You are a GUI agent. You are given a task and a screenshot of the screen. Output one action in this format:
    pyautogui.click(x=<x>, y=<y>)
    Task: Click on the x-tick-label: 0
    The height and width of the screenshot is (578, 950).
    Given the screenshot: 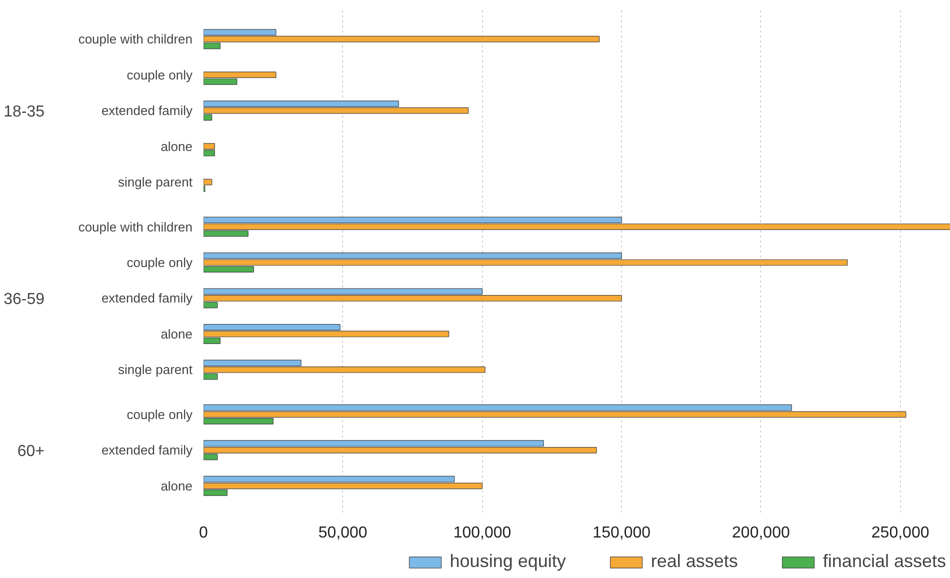 What is the action you would take?
    pyautogui.click(x=203, y=533)
    